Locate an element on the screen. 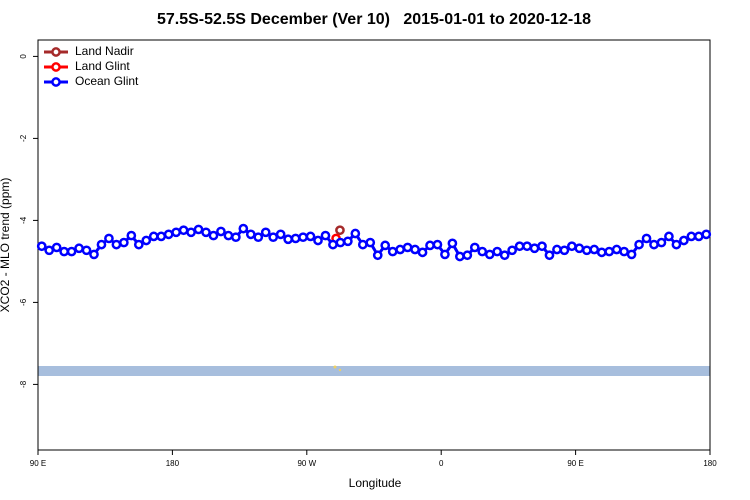 Image resolution: width=750 pixels, height=500 pixels. y-tick-label: -8 is located at coordinates (23, 384).